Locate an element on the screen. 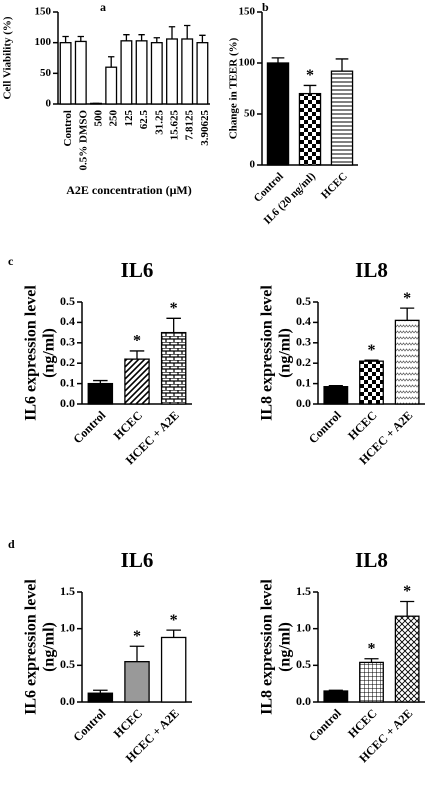 This screenshot has height=802, width=436. y-axis-label: Change in TEER (%) is located at coordinates (234, 88).